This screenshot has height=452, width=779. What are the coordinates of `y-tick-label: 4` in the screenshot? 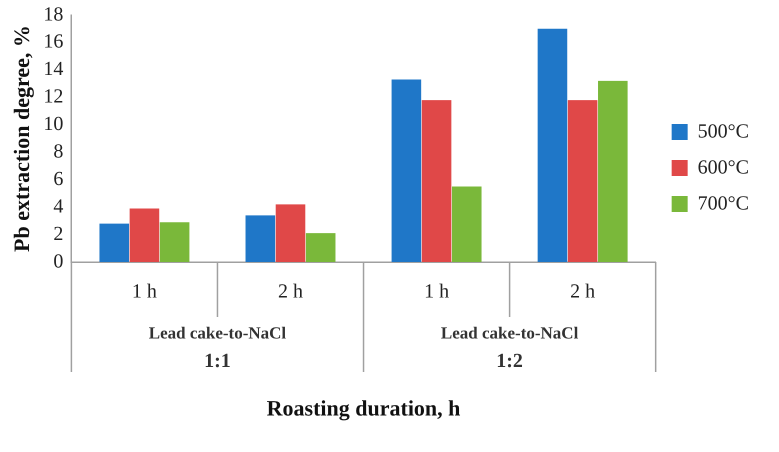 It's located at (58, 206).